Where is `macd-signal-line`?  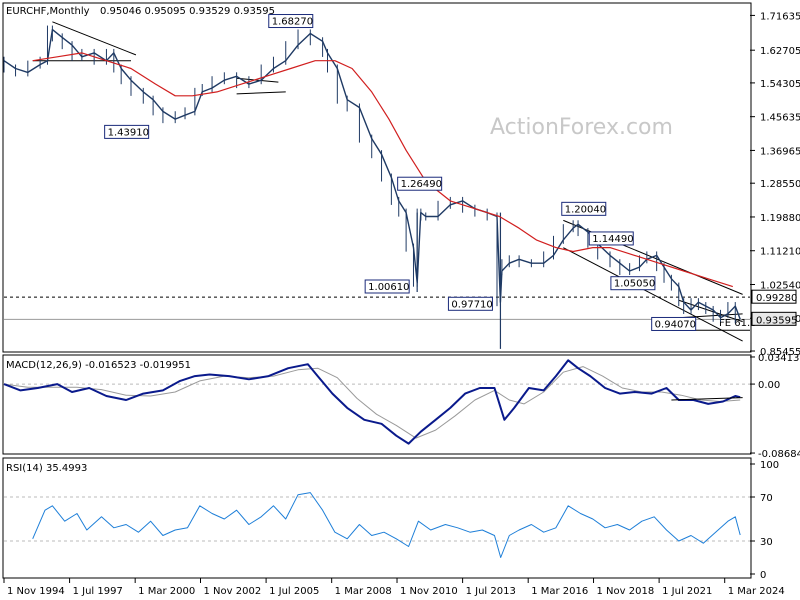
macd-signal-line is located at coordinates (372, 402).